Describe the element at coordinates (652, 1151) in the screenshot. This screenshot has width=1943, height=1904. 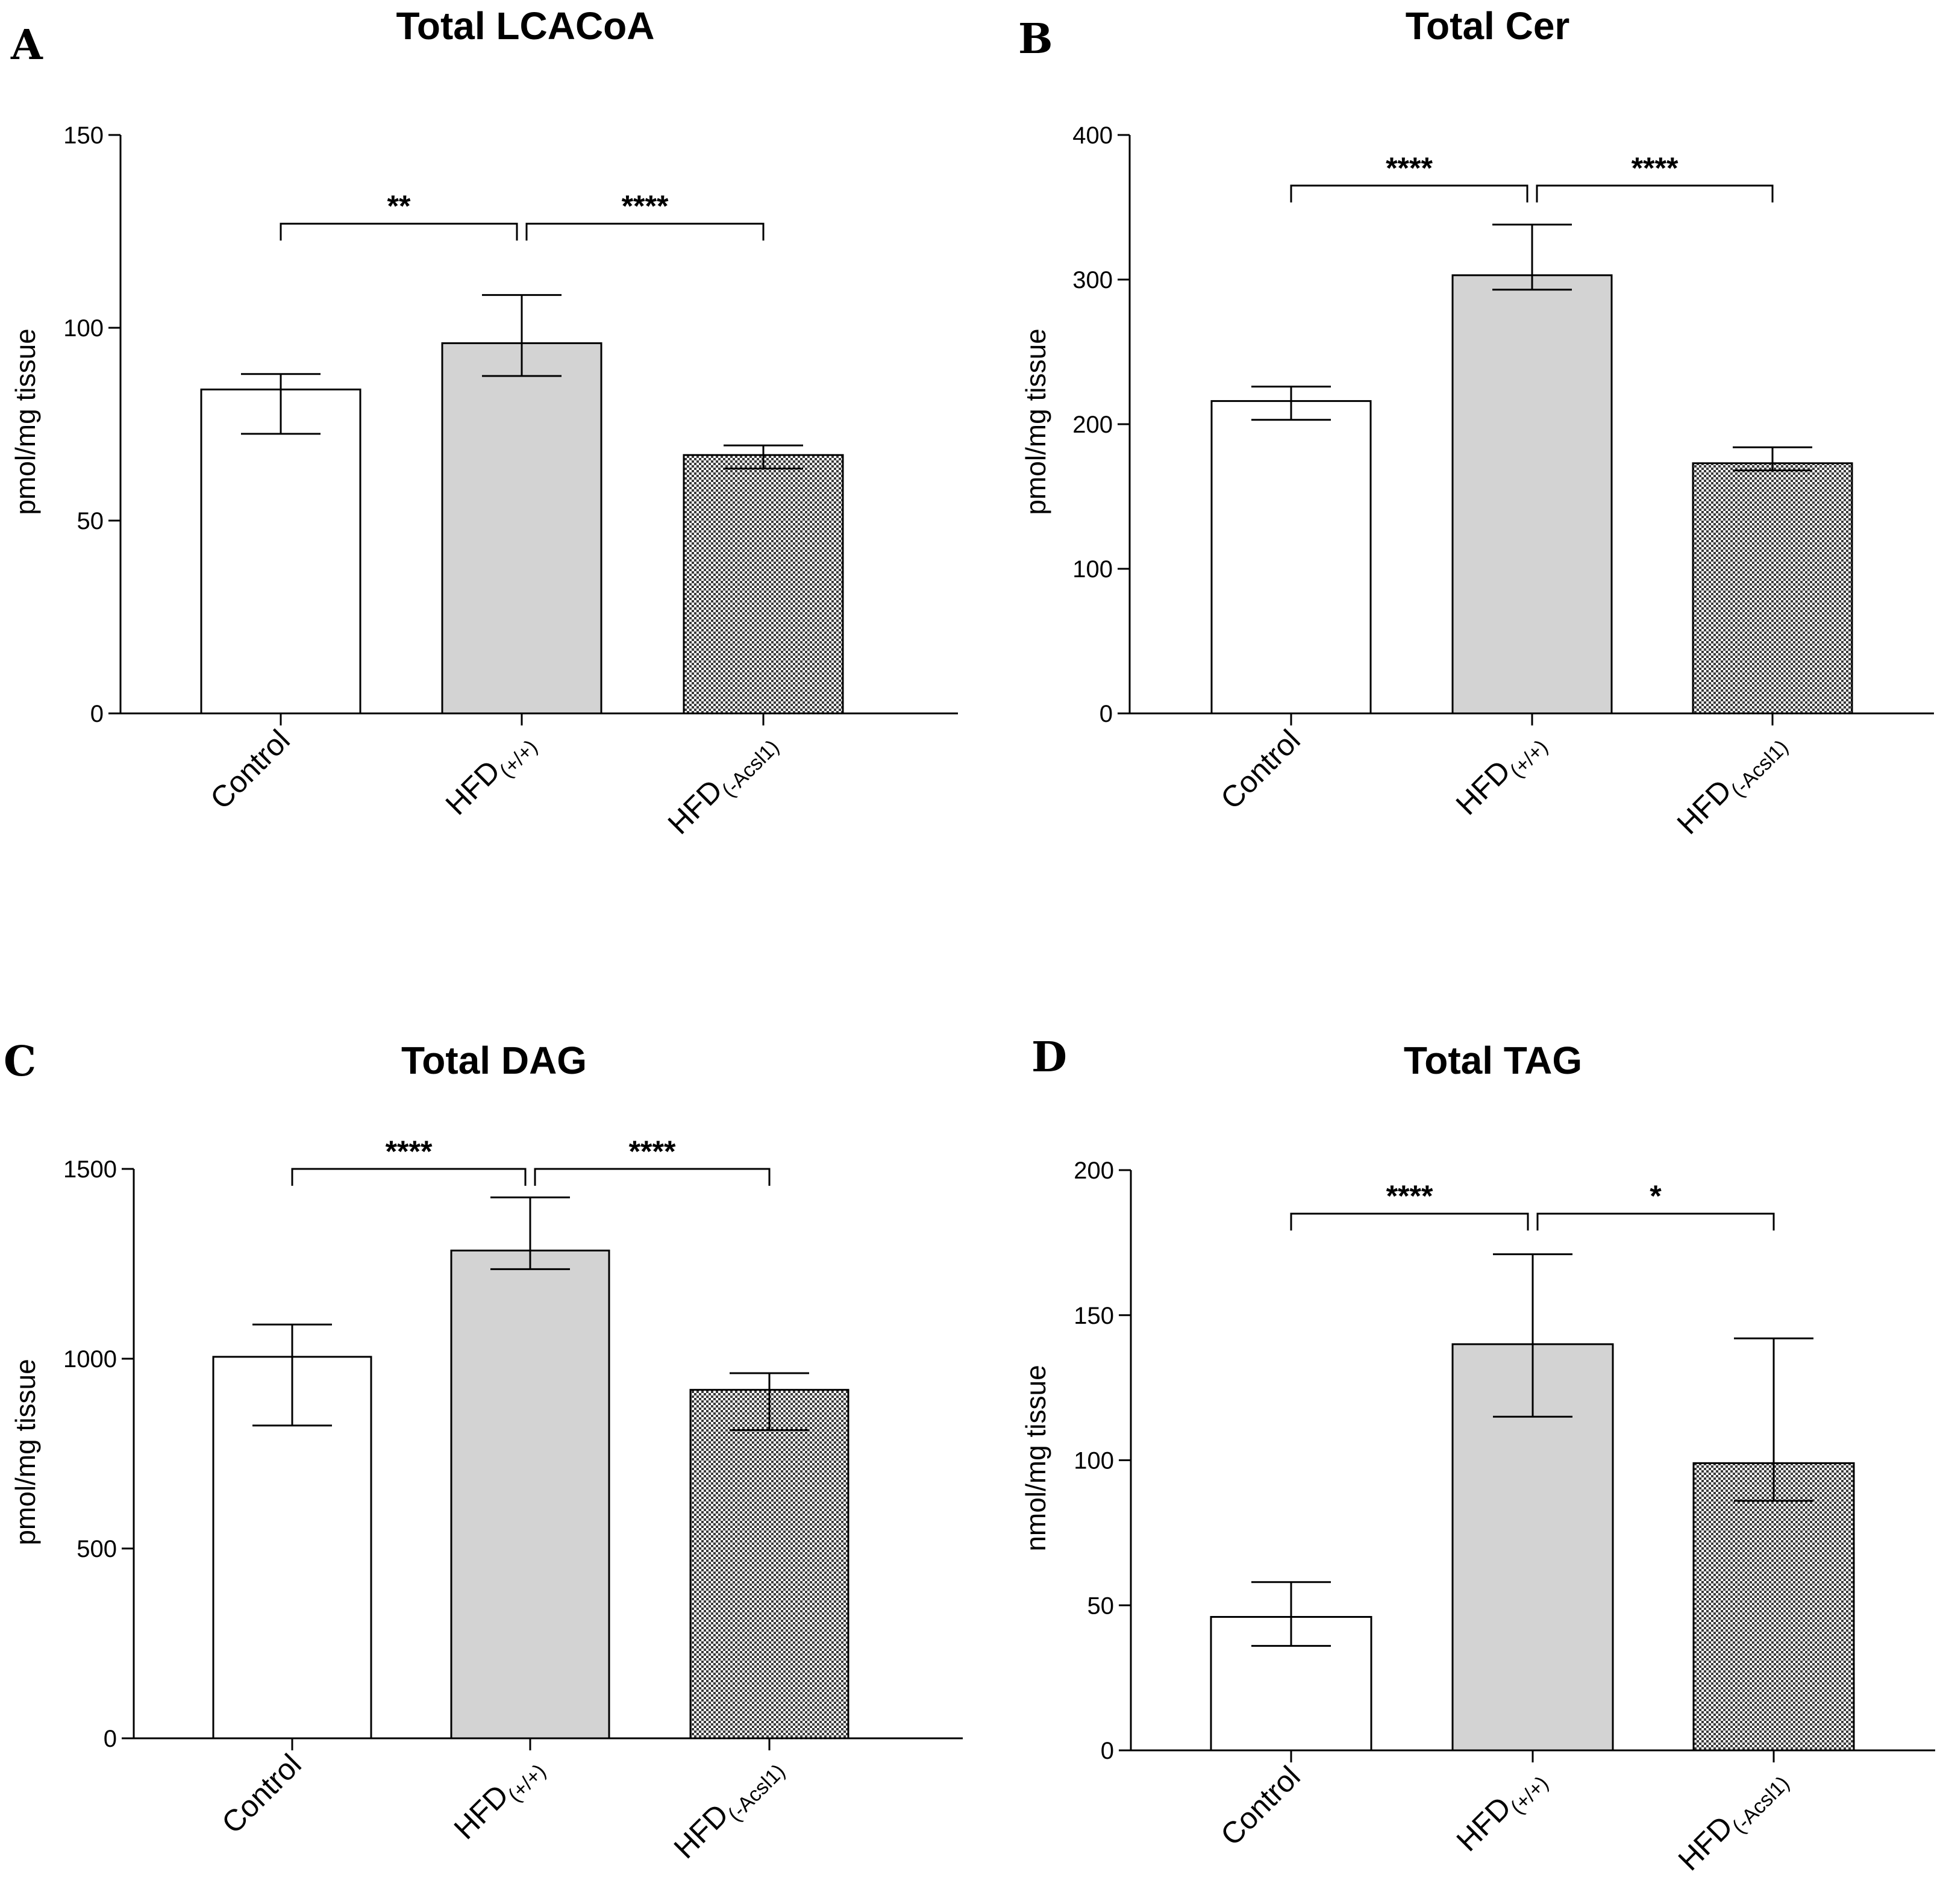
I see `significance-label-c-1: ****` at that location.